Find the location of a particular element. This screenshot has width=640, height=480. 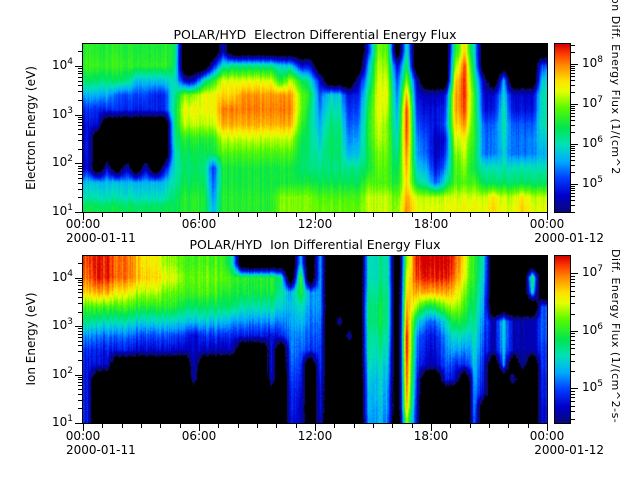

electron-colorbar-canvas is located at coordinates (562, 128).